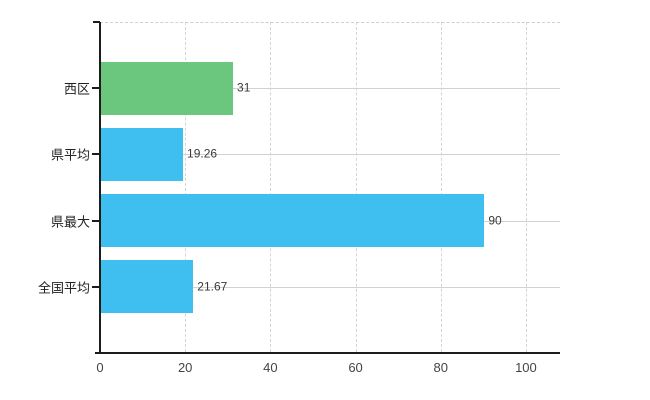  I want to click on category-label: 県平均, so click(70, 155).